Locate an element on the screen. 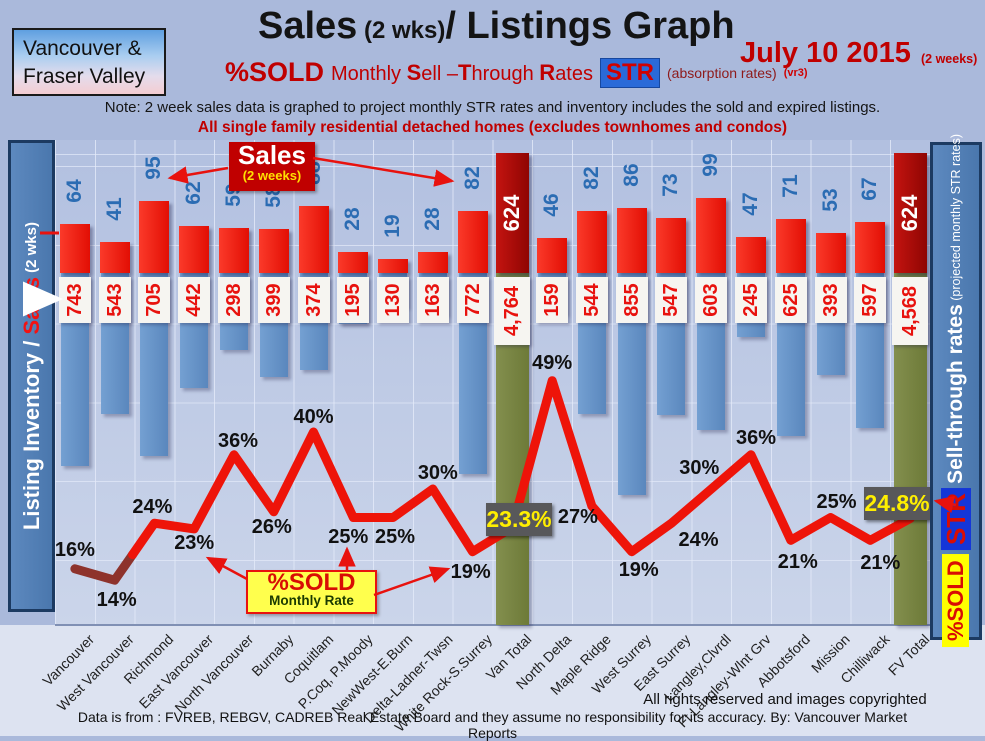 The width and height of the screenshot is (985, 741). sold-callout-box: %SOLD Monthly Rate is located at coordinates (311, 592).